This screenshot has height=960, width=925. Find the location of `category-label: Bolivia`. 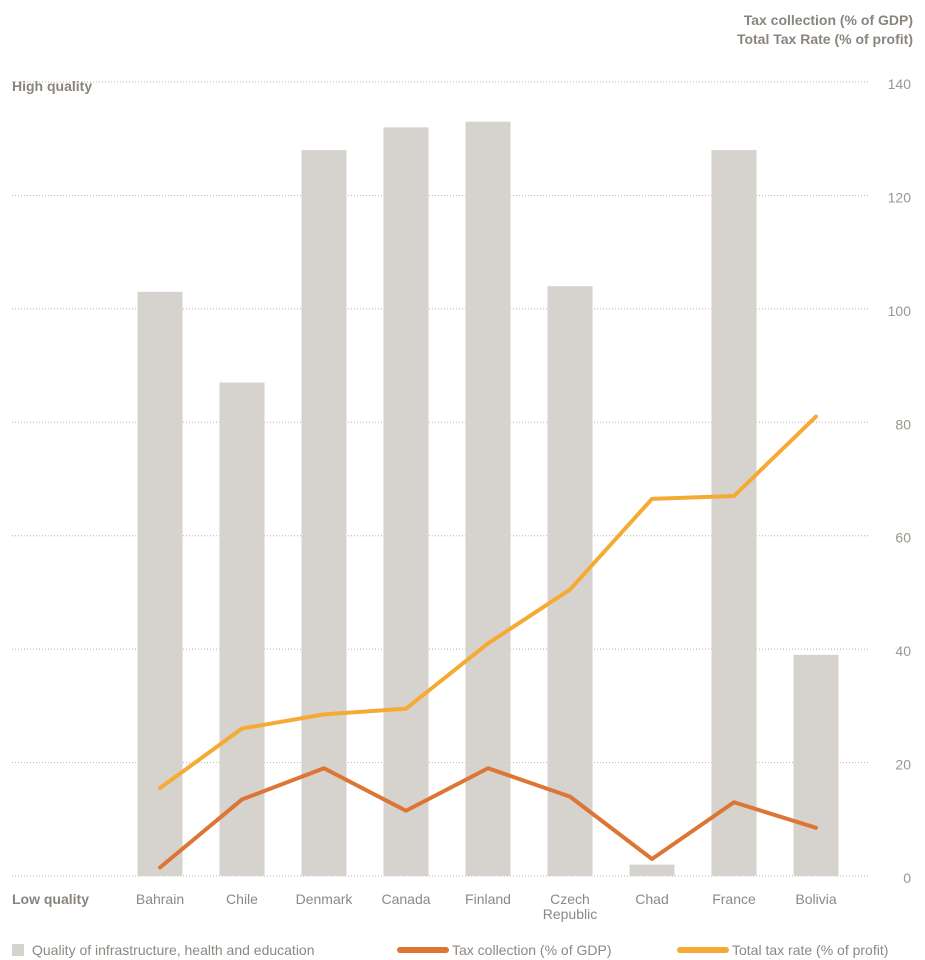

category-label: Bolivia is located at coordinates (815, 899).